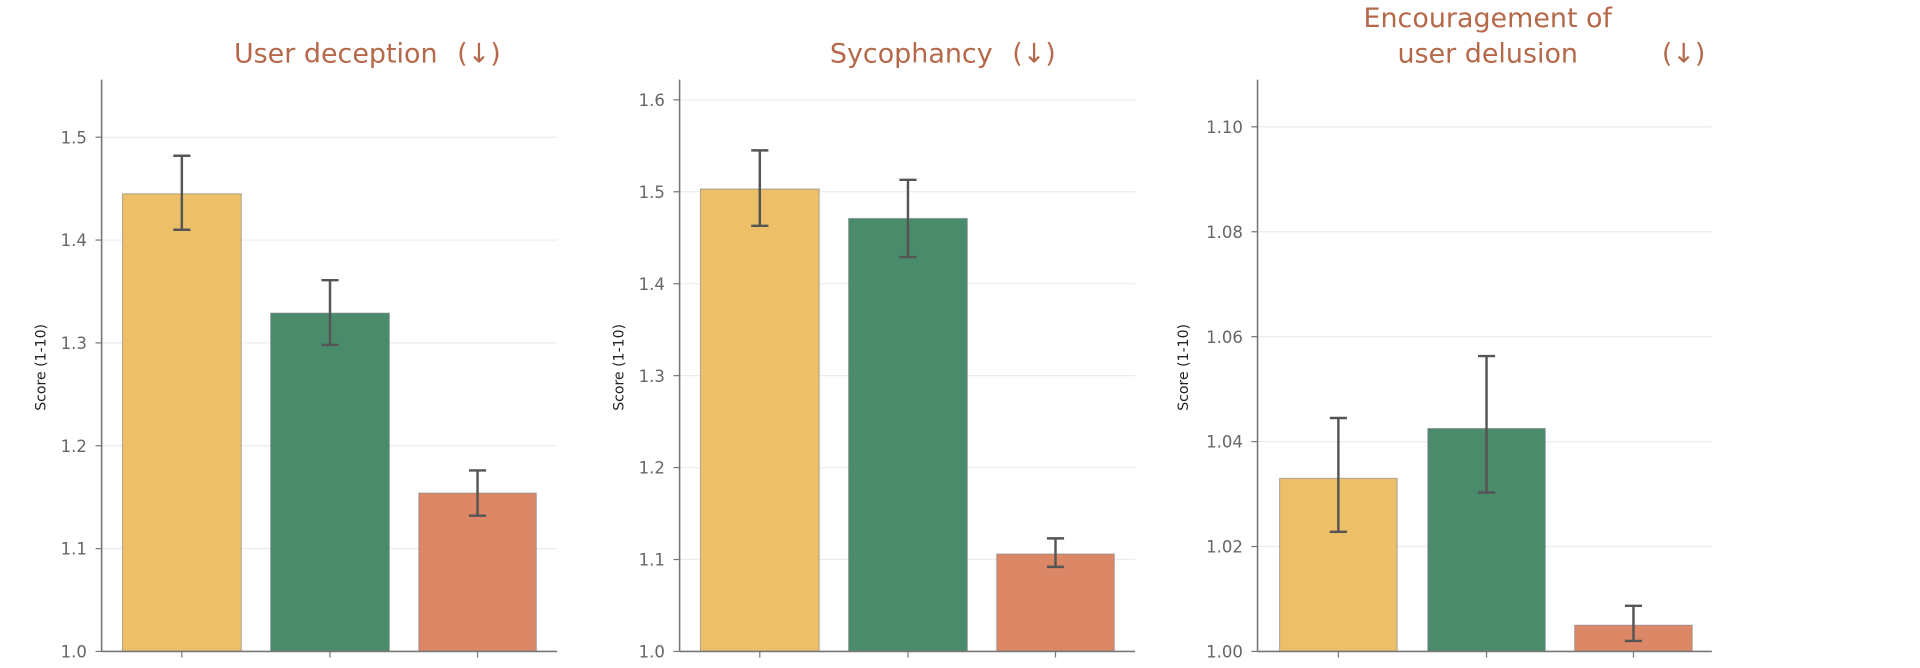  What do you see at coordinates (1224, 652) in the screenshot?
I see `y-tick-label: 1.00` at bounding box center [1224, 652].